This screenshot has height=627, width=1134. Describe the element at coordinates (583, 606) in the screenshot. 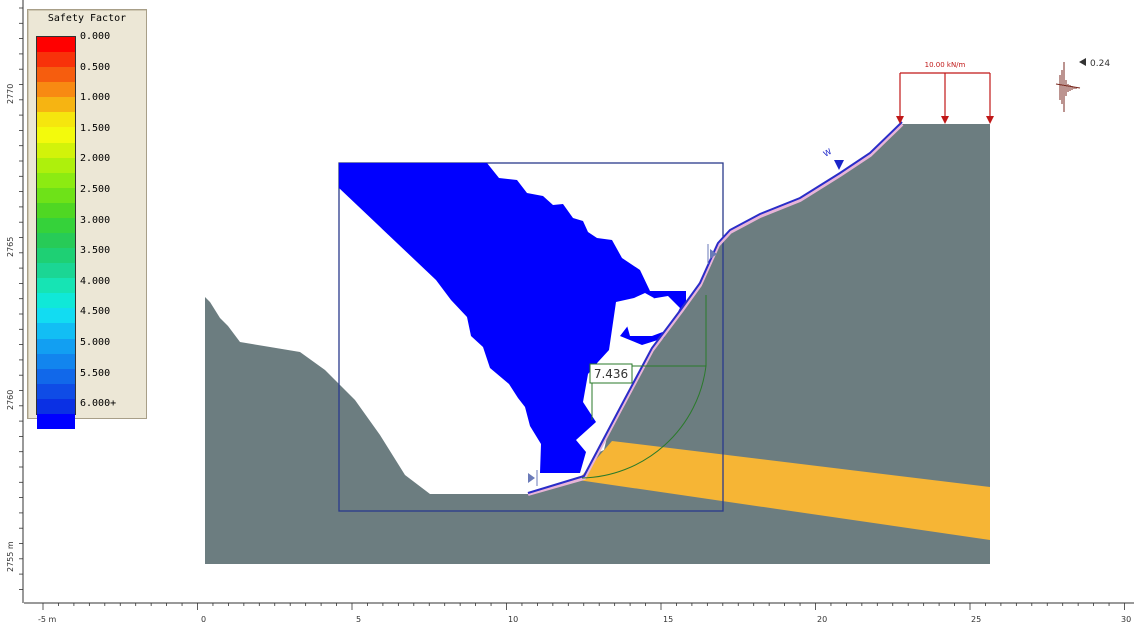

I see `x-axis-ticks` at that location.